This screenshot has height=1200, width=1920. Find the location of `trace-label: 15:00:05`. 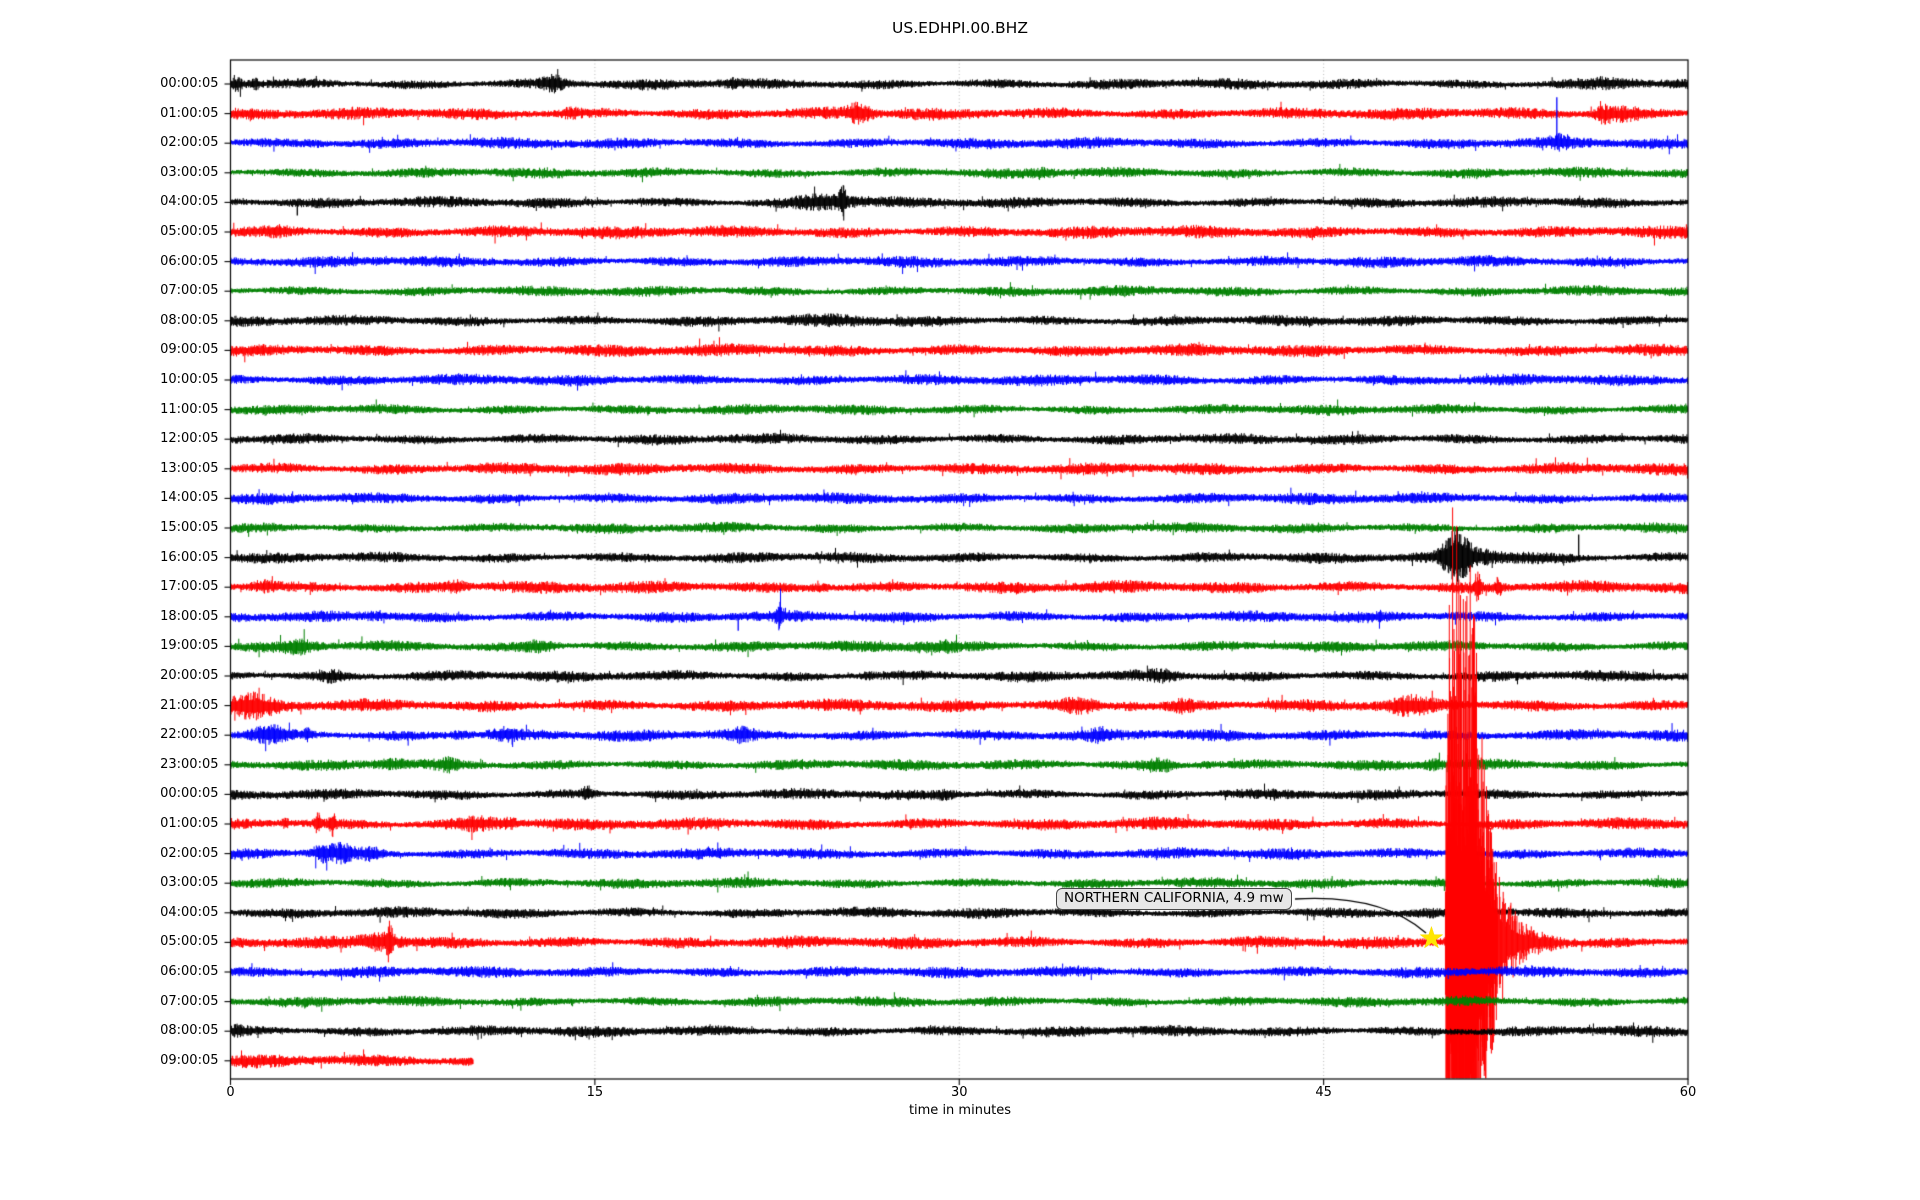

trace-label: 15:00:05 is located at coordinates (189, 527).